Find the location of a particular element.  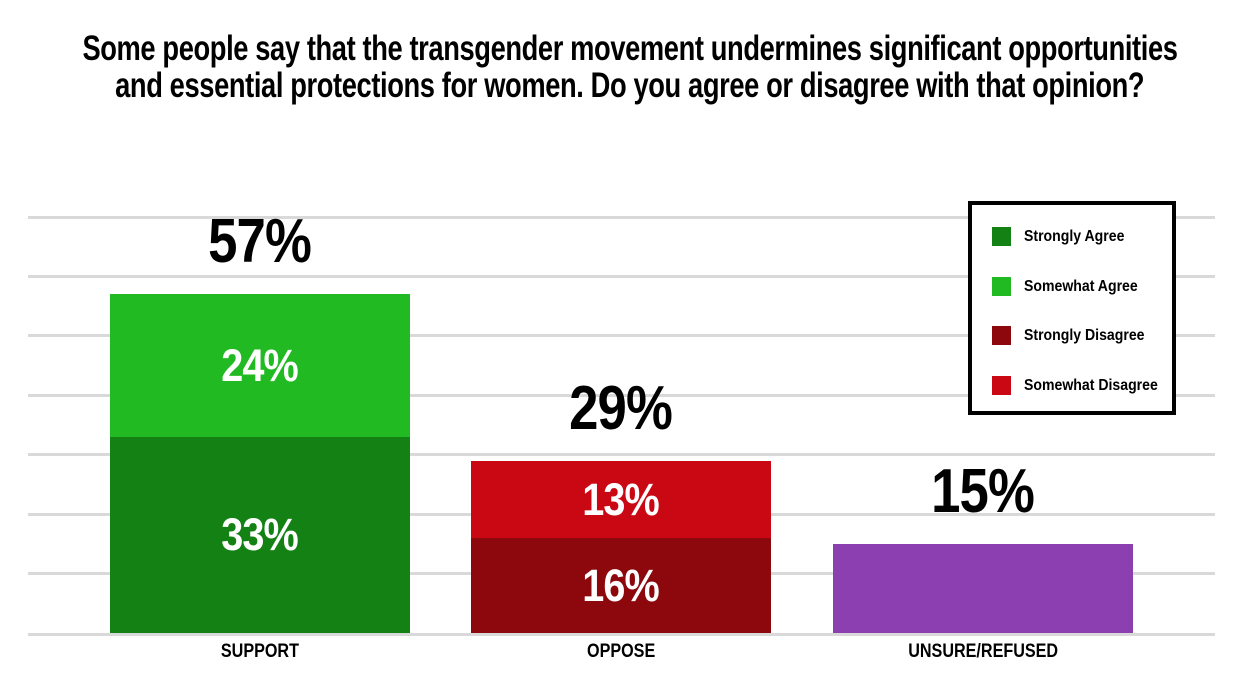

category-label-text: OPPOSE is located at coordinates (621, 651).